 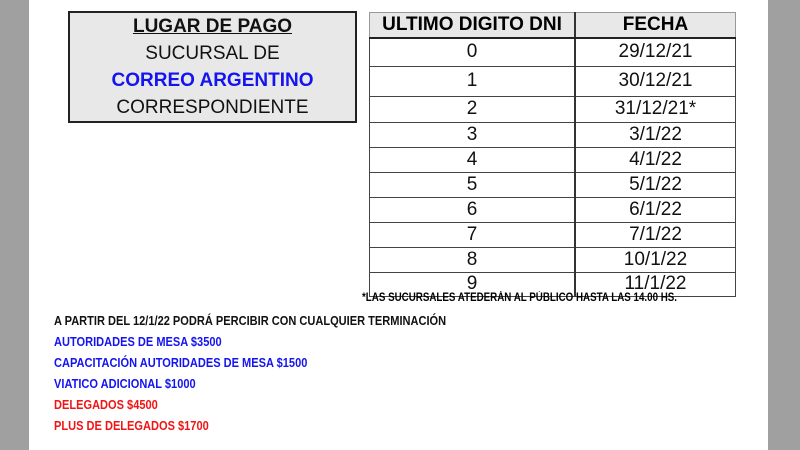 I want to click on info-line: DELEGADOS $4500, so click(x=106, y=404).